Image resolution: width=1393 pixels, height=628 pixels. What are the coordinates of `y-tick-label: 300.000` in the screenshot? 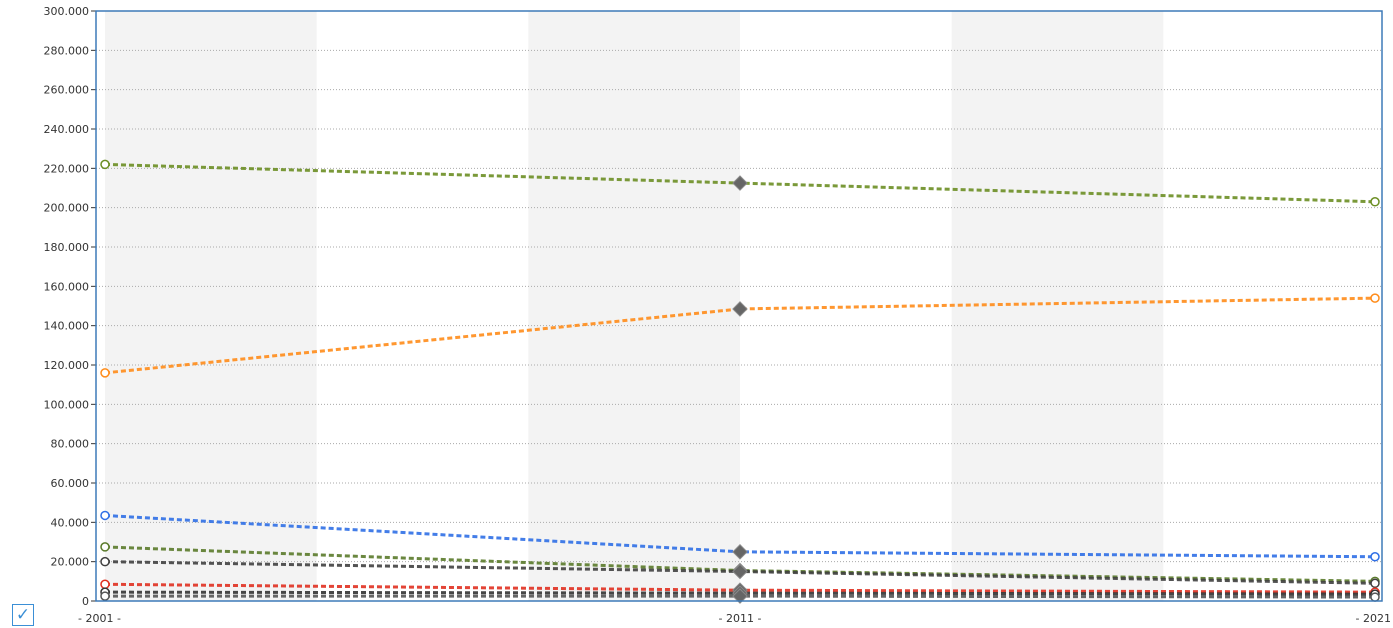 It's located at (67, 11).